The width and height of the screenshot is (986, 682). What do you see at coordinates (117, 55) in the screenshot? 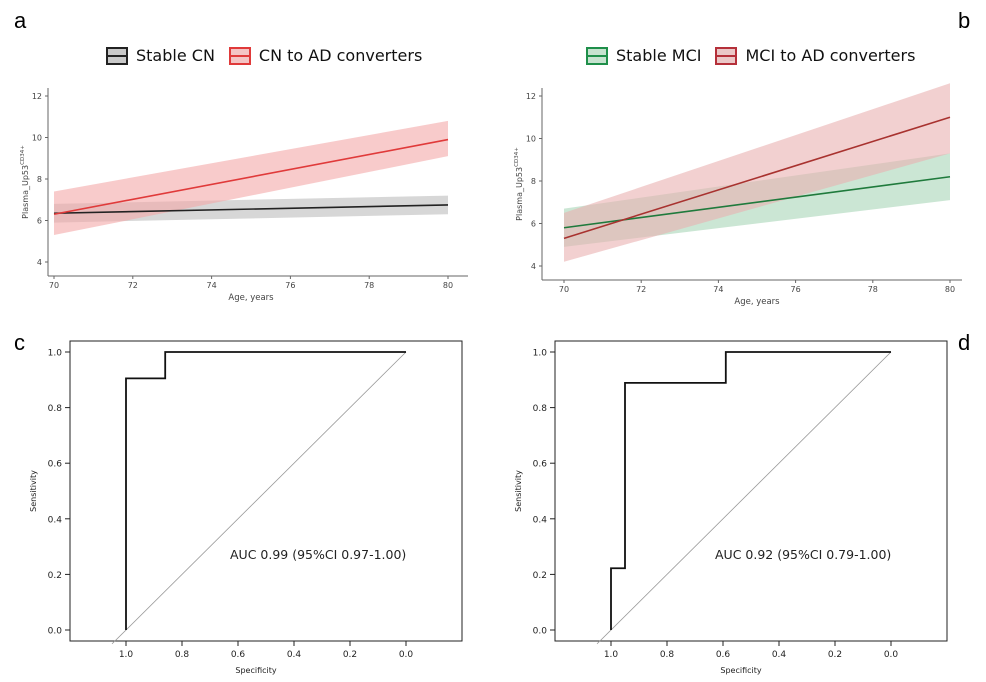
I see `legend-swatch-stable-cn` at bounding box center [117, 55].